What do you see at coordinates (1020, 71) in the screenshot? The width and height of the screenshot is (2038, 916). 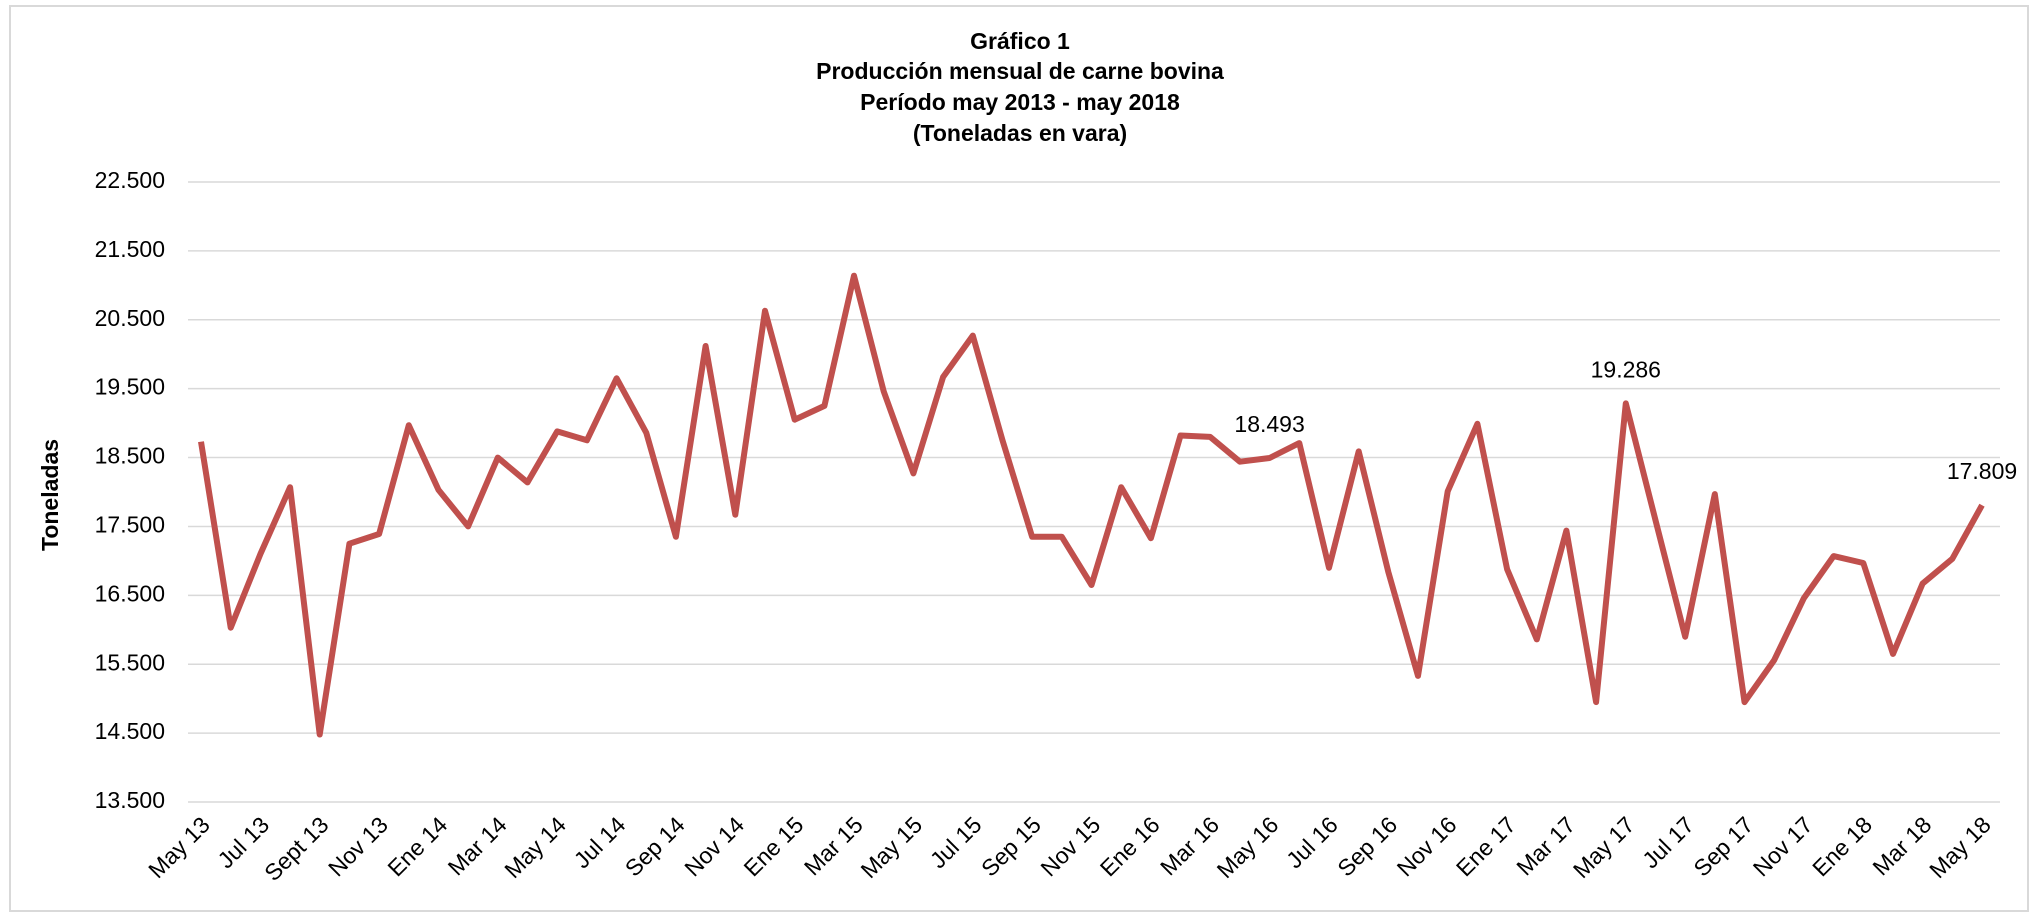 I see `chart-subtitle: Producción mensual de carne bovina` at bounding box center [1020, 71].